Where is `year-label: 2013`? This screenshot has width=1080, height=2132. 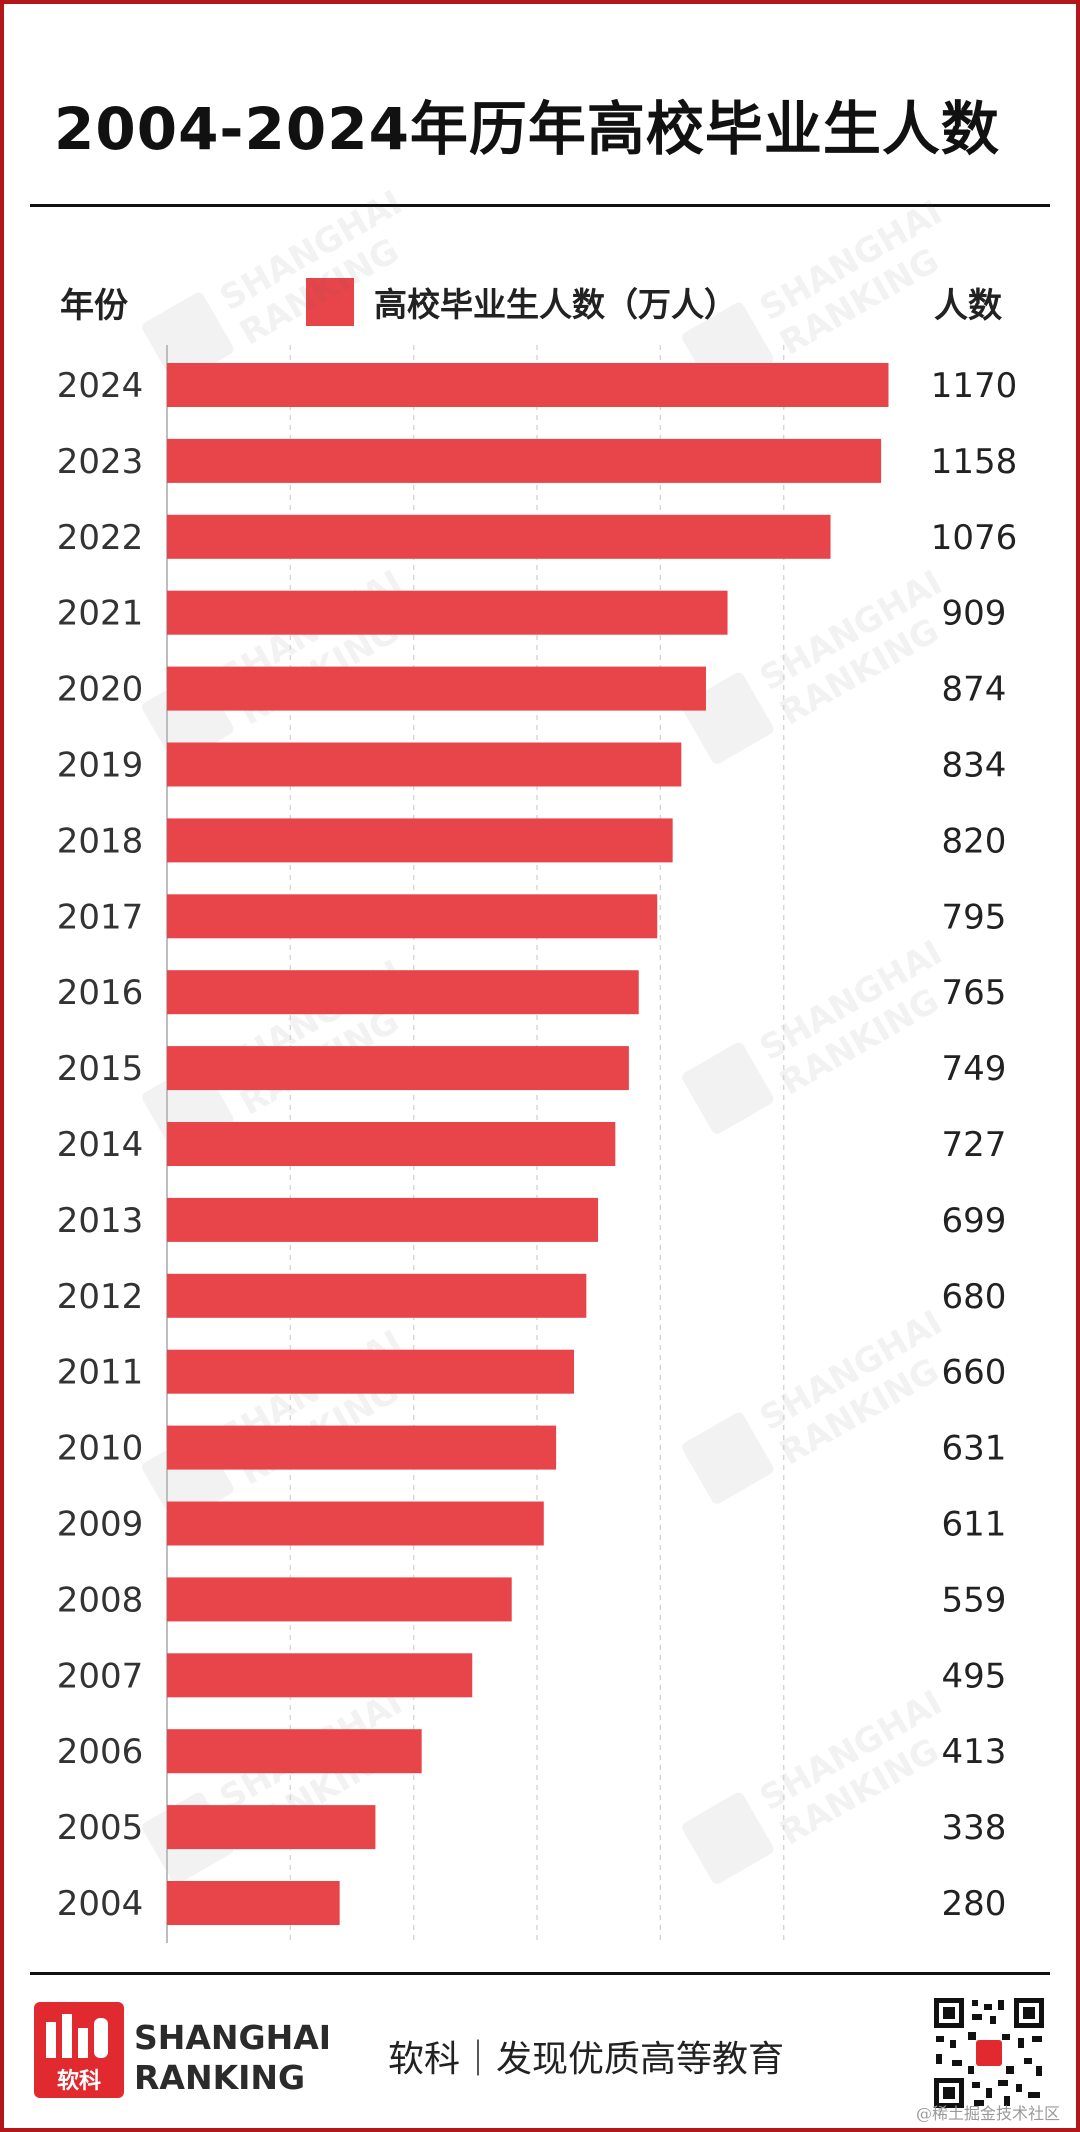 year-label: 2013 is located at coordinates (100, 1221).